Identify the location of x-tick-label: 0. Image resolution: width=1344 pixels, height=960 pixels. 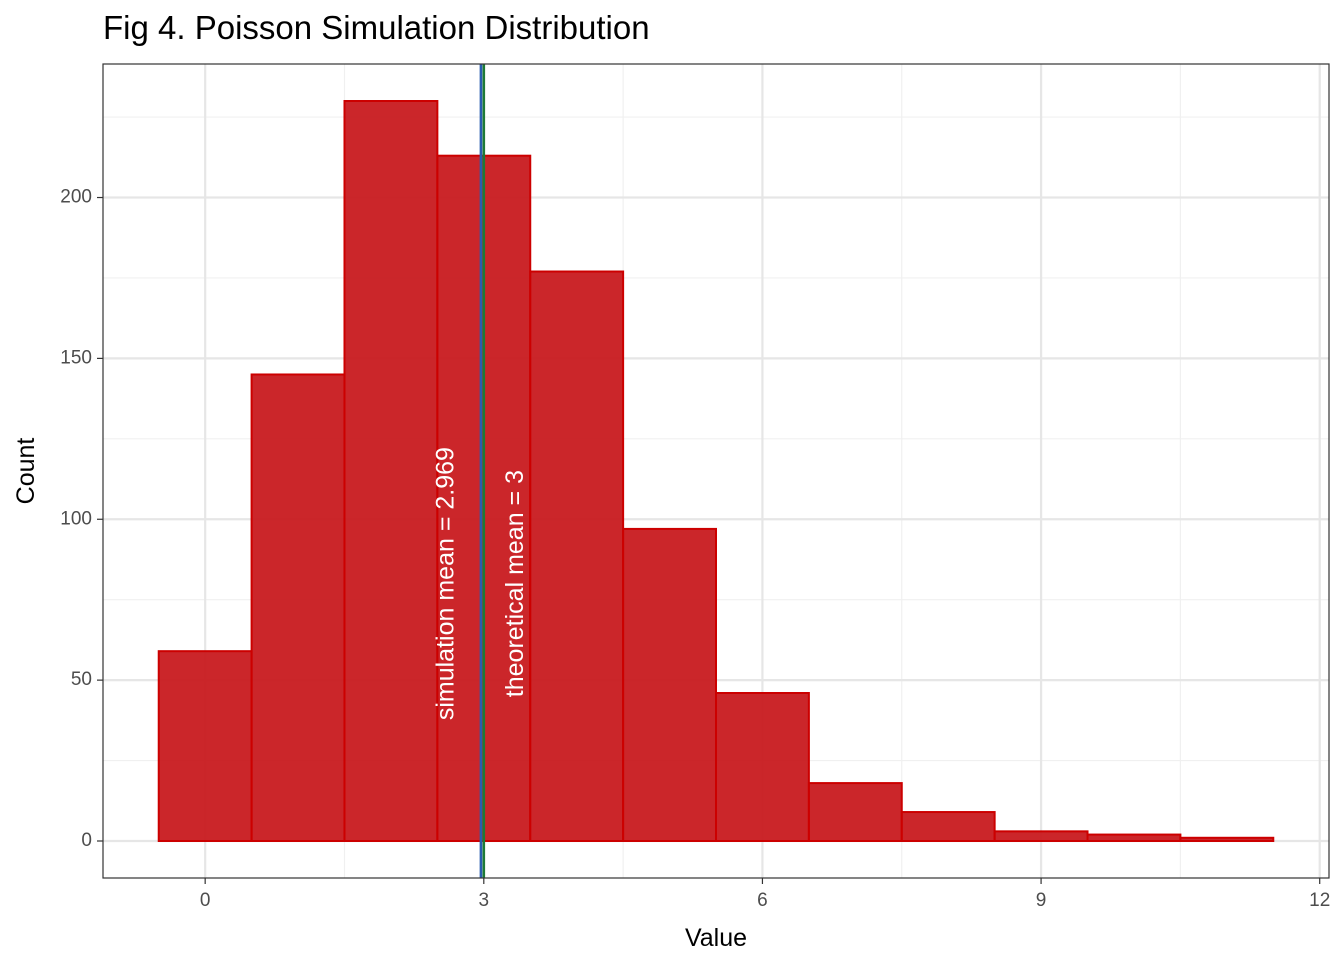
(205, 900).